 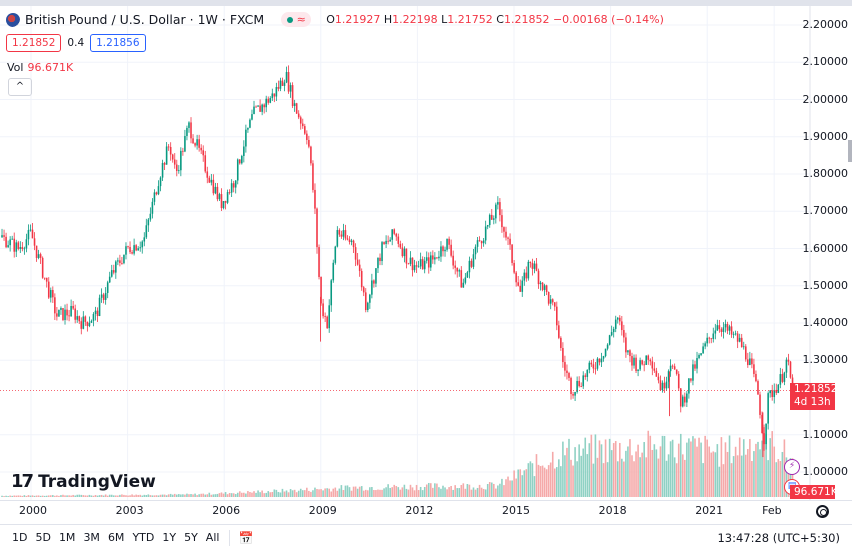 I want to click on timeframe-1y: 1Y, so click(x=169, y=537).